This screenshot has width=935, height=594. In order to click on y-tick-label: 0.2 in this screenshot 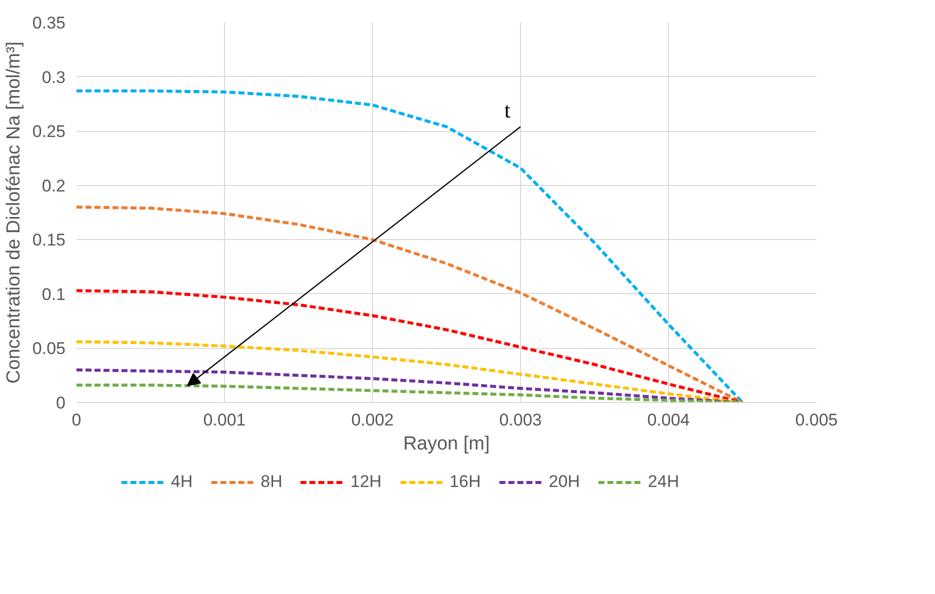, I will do `click(54, 186)`.